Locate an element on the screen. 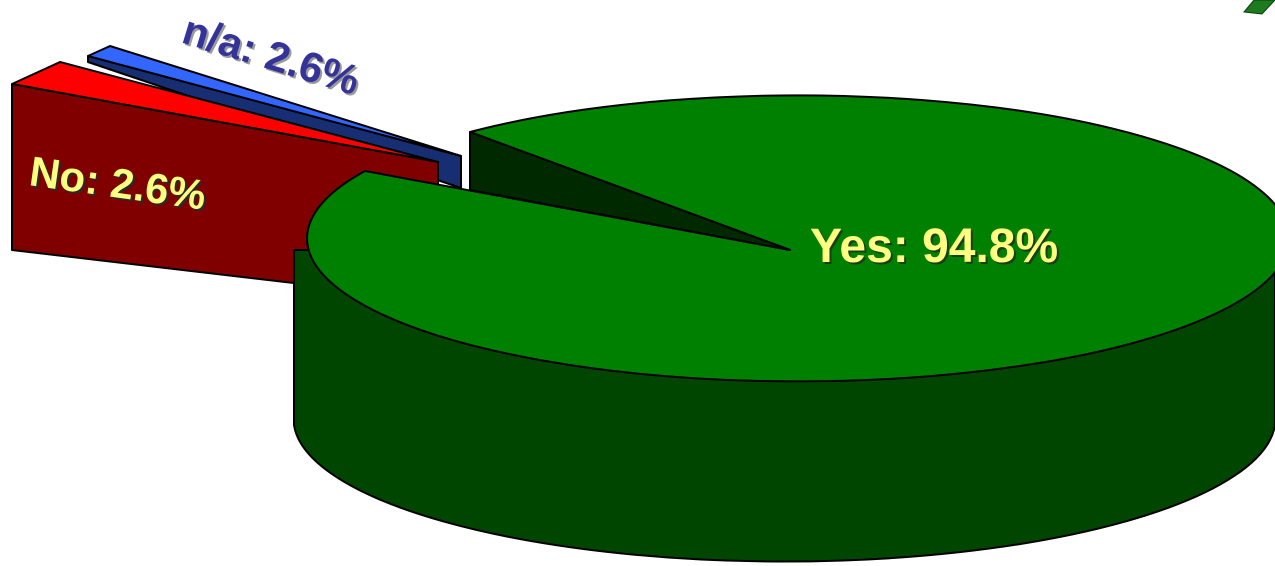 Image resolution: width=1275 pixels, height=566 pixels. slice-na-top is located at coordinates (274, 101).